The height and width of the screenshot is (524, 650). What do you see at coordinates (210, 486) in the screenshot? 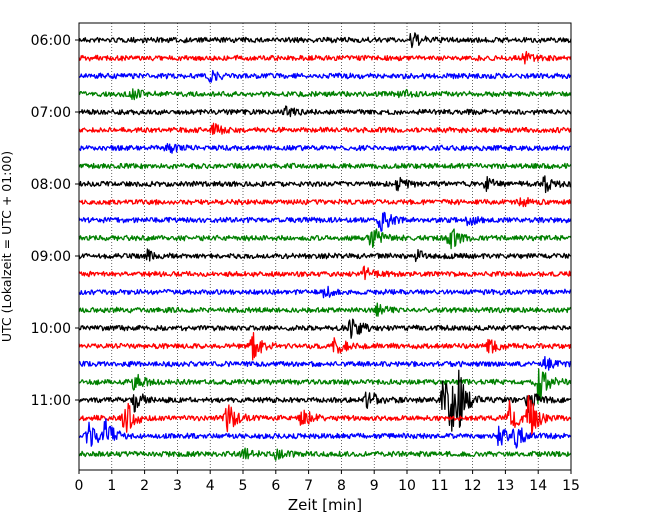
I see `x-tick-label: 4` at bounding box center [210, 486].